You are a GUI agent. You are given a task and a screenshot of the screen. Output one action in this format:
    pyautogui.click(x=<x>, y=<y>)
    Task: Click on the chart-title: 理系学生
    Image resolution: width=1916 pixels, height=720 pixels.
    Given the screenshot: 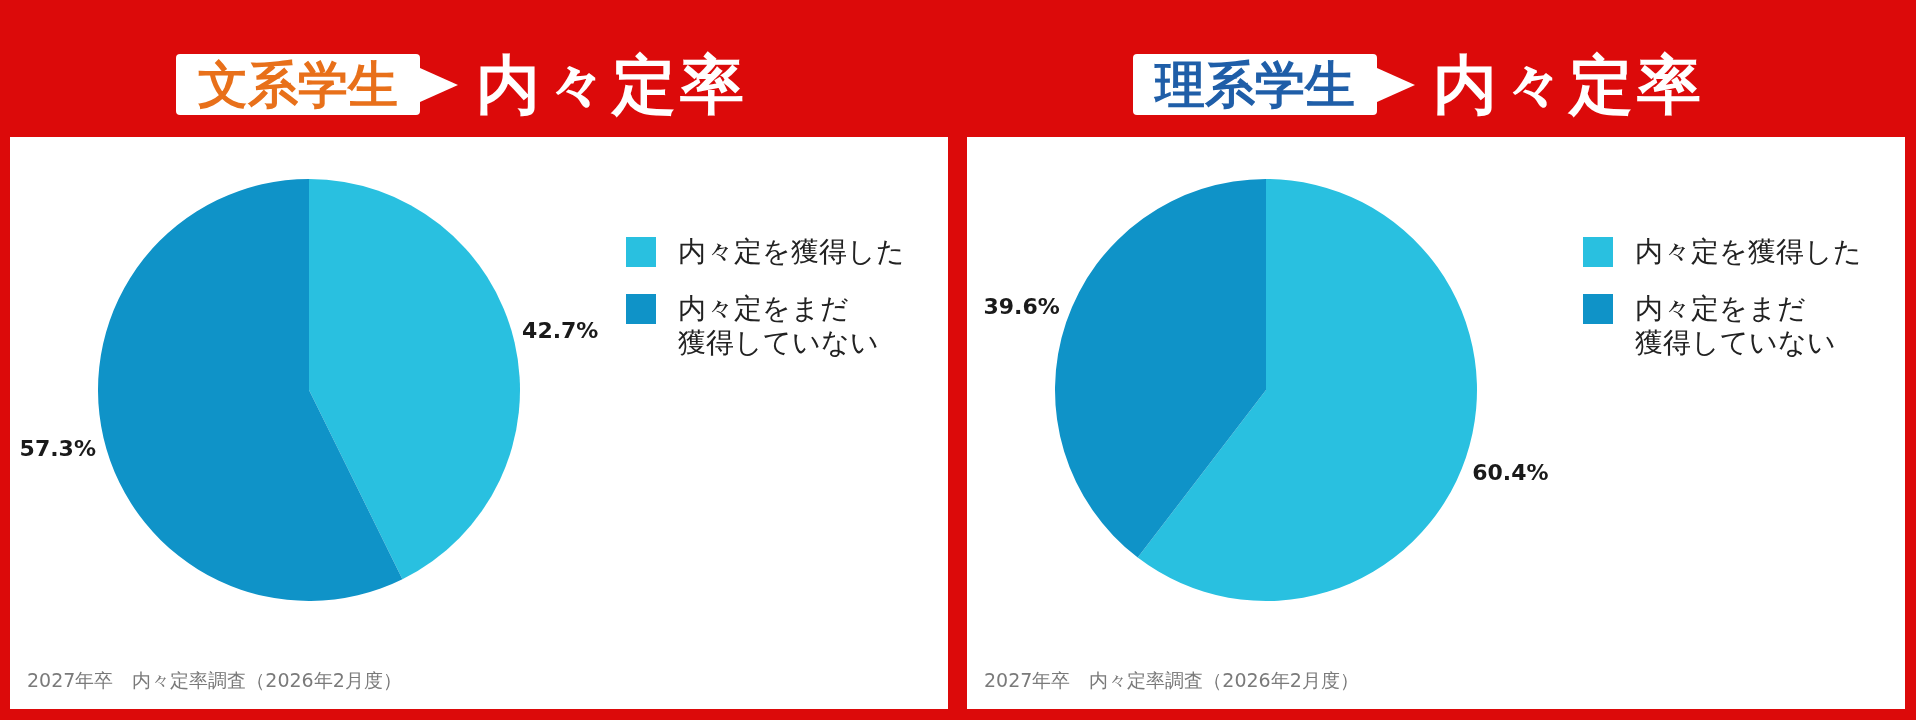 What is the action you would take?
    pyautogui.click(x=1255, y=84)
    